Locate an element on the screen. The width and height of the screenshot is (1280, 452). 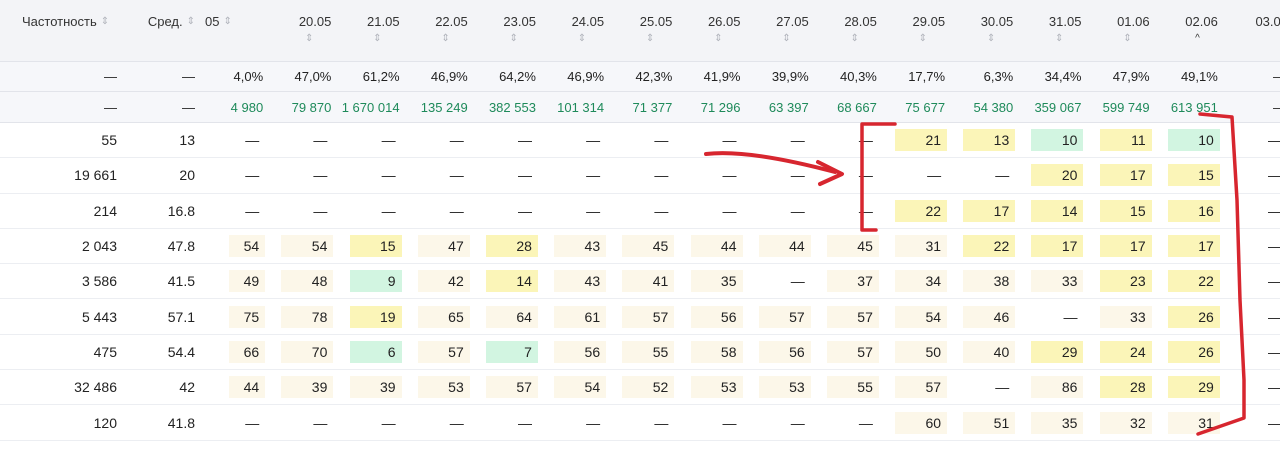
summary-cell: 71 296 is located at coordinates (714, 107).